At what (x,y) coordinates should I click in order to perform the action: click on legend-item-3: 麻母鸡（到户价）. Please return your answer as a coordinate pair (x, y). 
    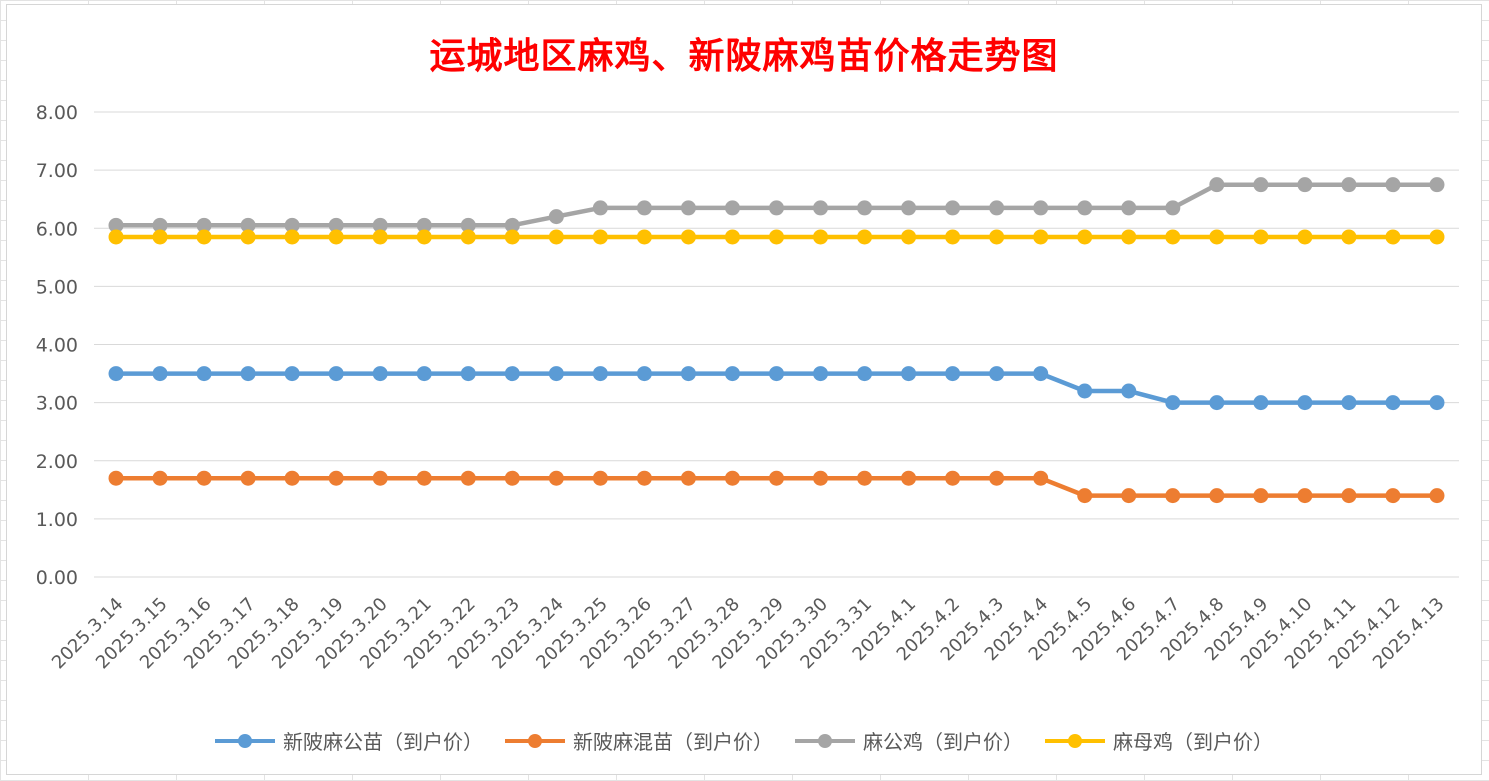
    Looking at the image, I should click on (1159, 740).